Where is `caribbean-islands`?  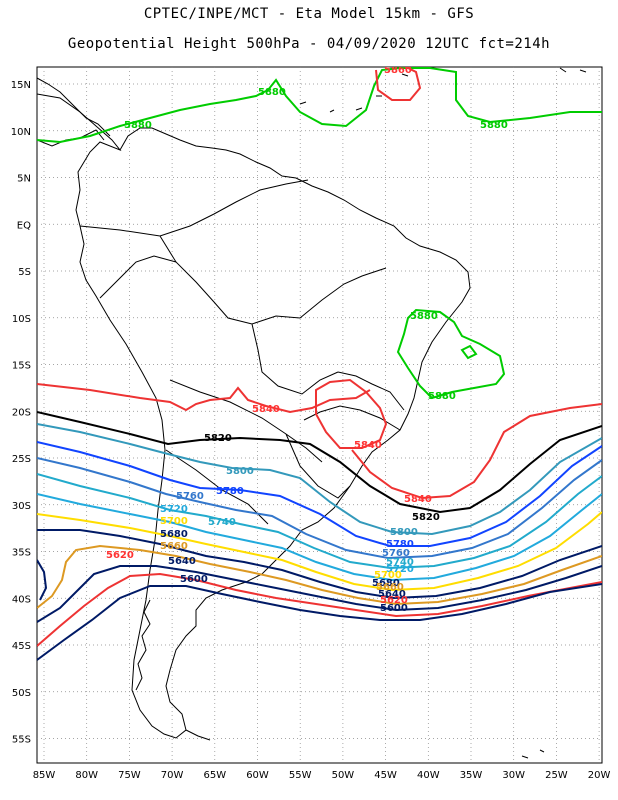
caribbean-islands is located at coordinates (443, 90).